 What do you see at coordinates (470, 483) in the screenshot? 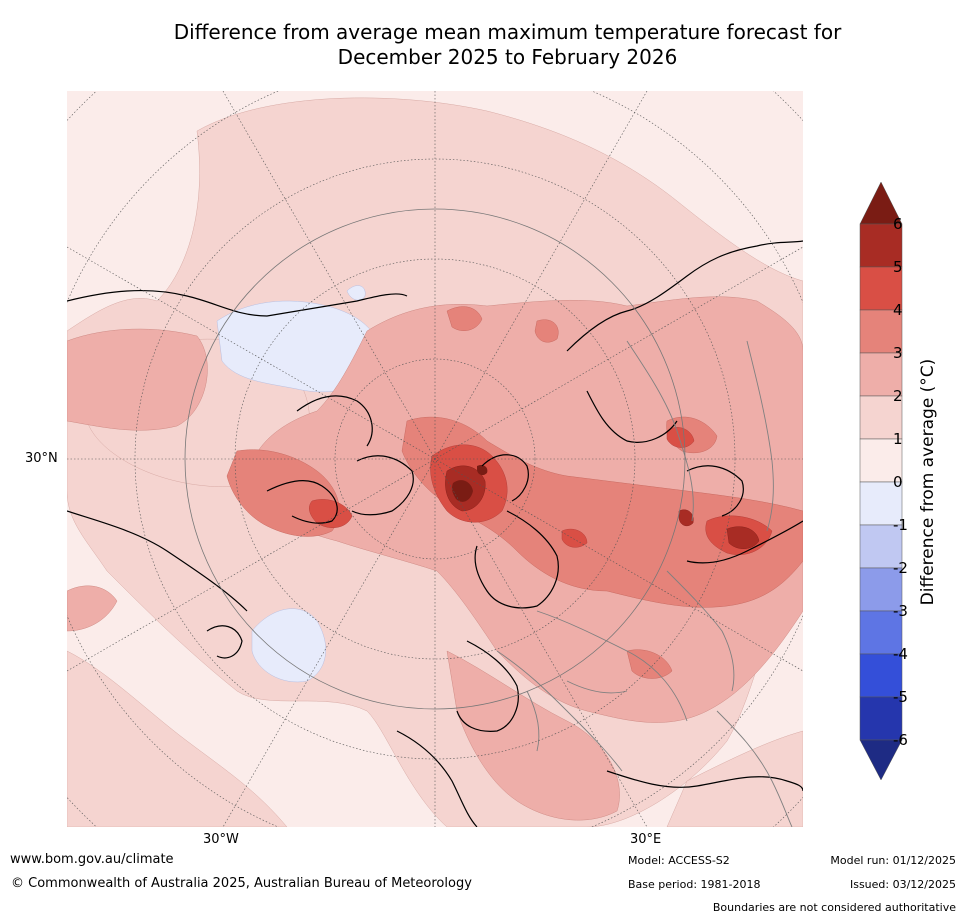
I see `anomaly-over-6-regions` at bounding box center [470, 483].